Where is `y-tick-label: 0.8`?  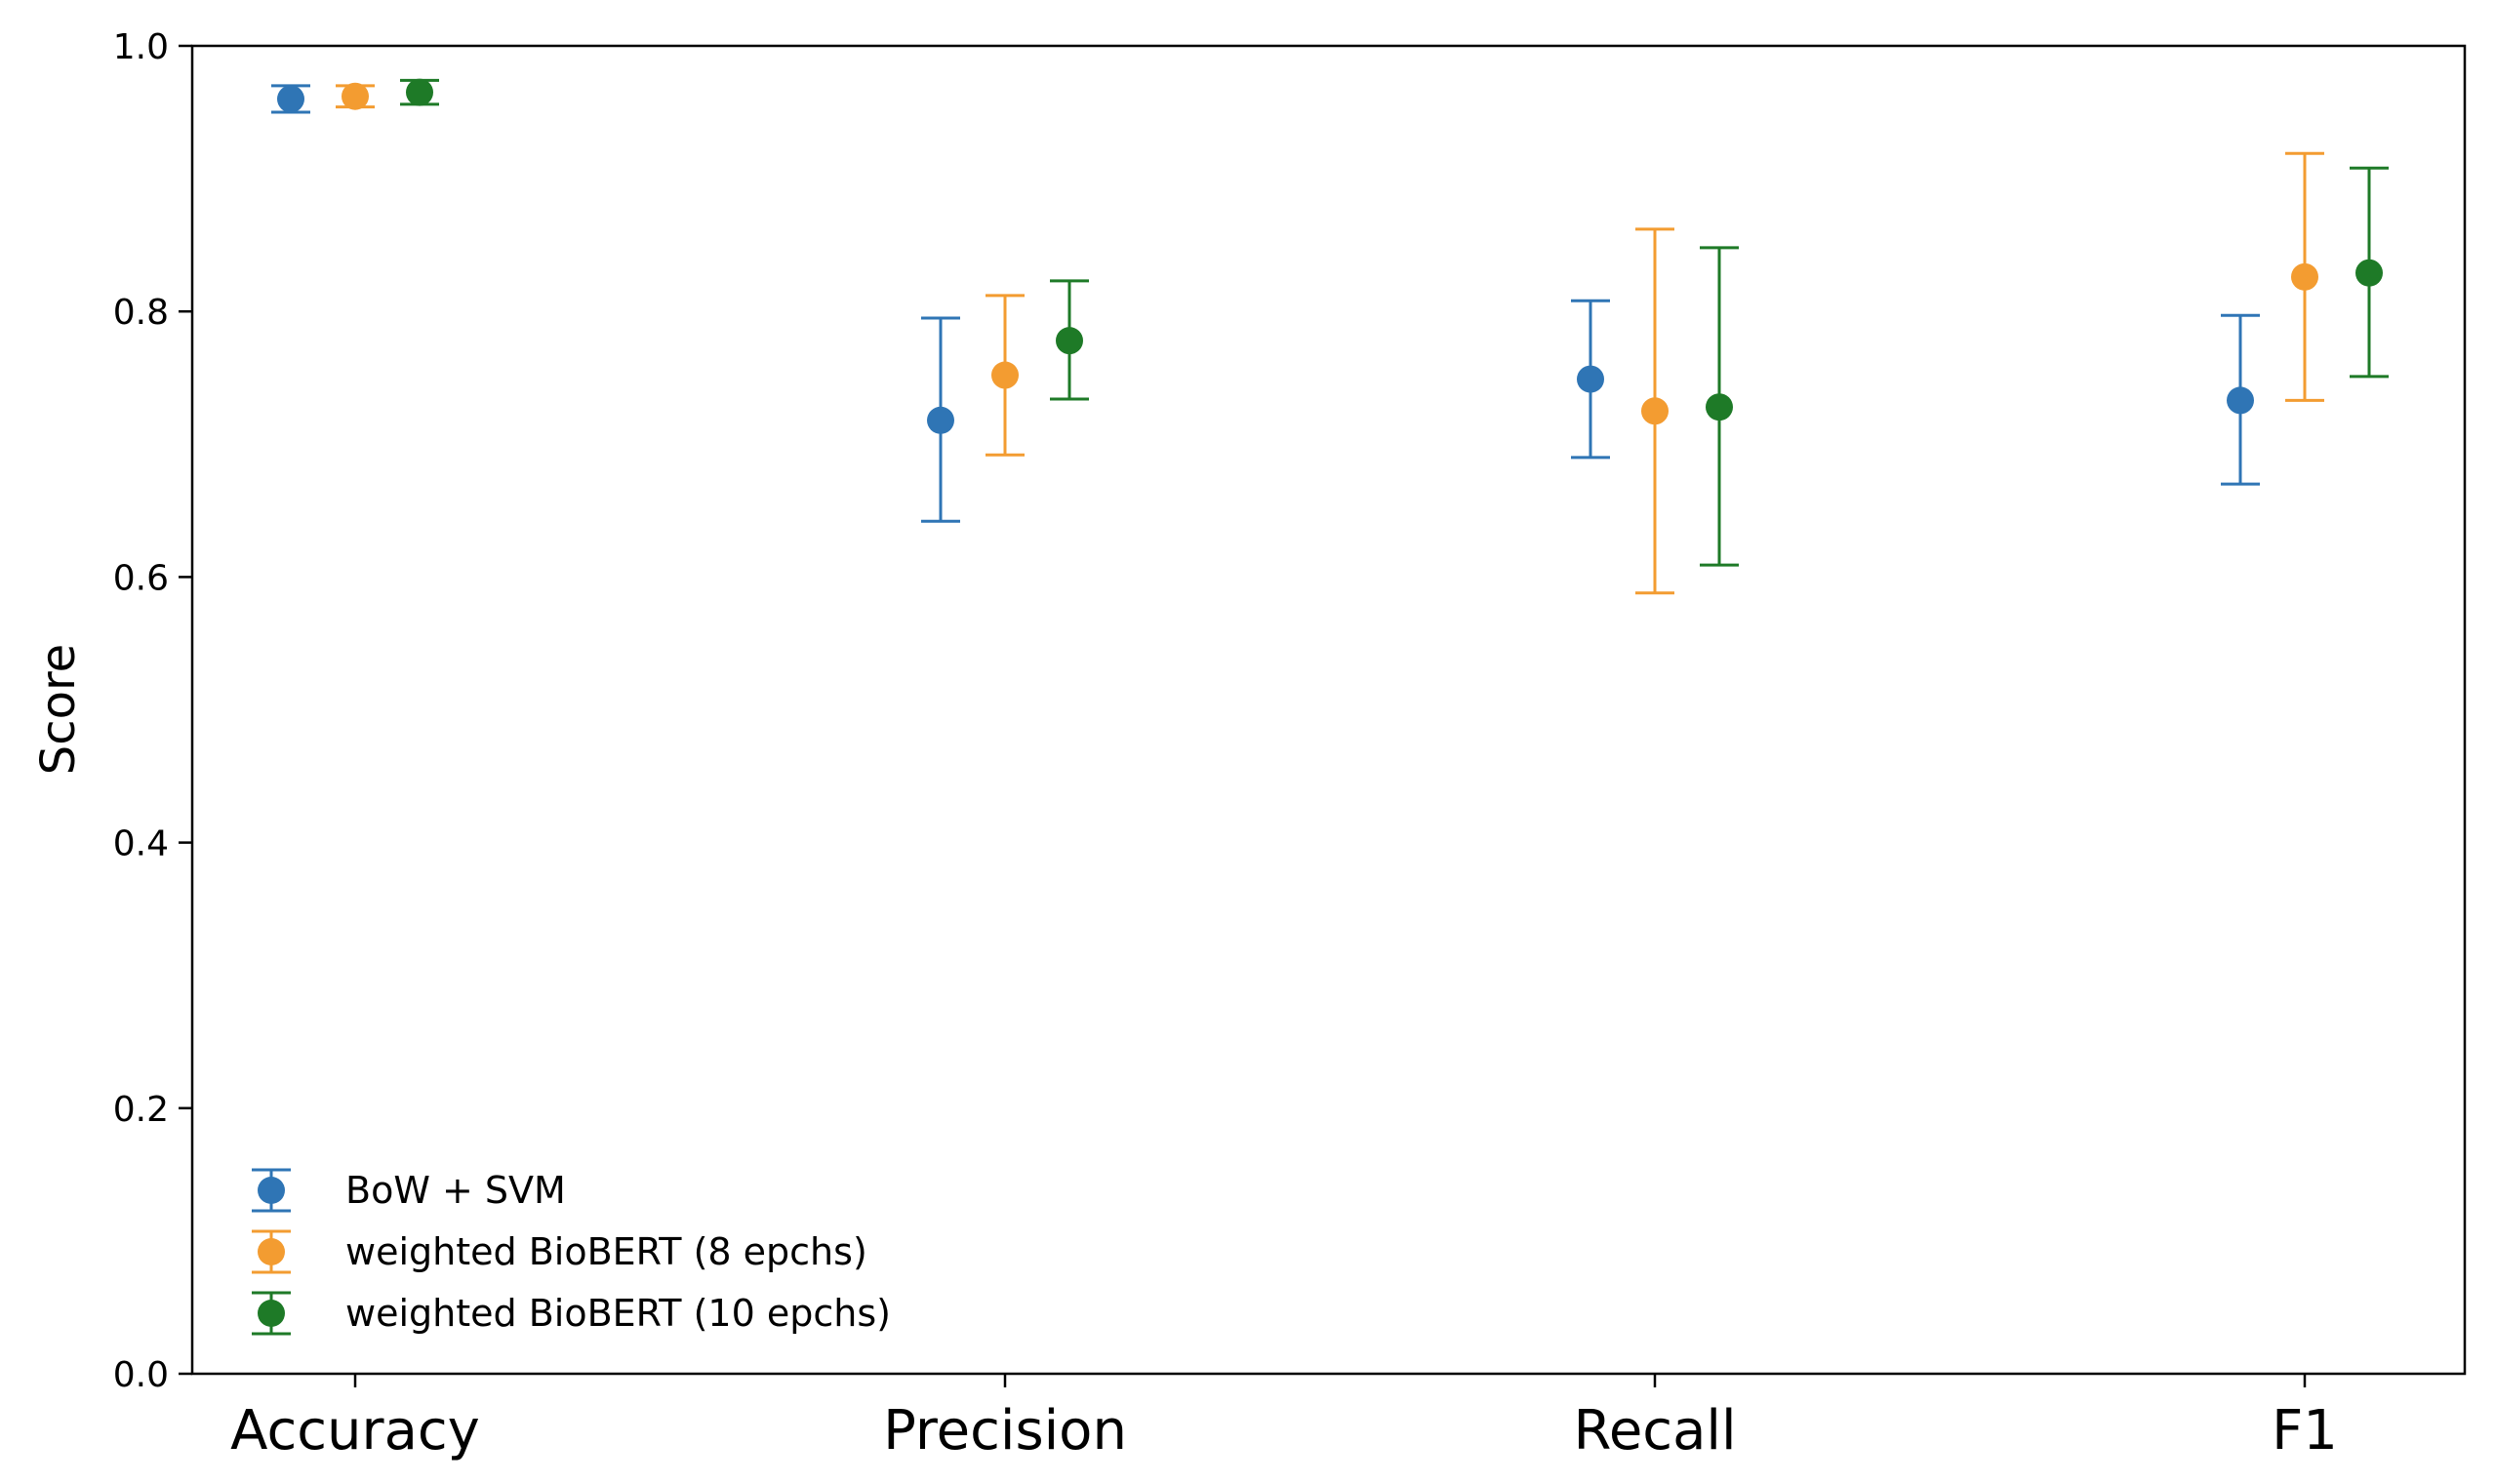
y-tick-label: 0.8 is located at coordinates (141, 313).